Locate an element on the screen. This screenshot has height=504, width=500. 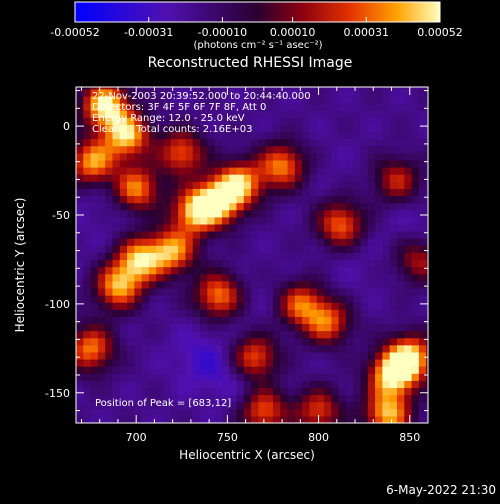
colorbar-tick-label: 0.00010 is located at coordinates (293, 32).